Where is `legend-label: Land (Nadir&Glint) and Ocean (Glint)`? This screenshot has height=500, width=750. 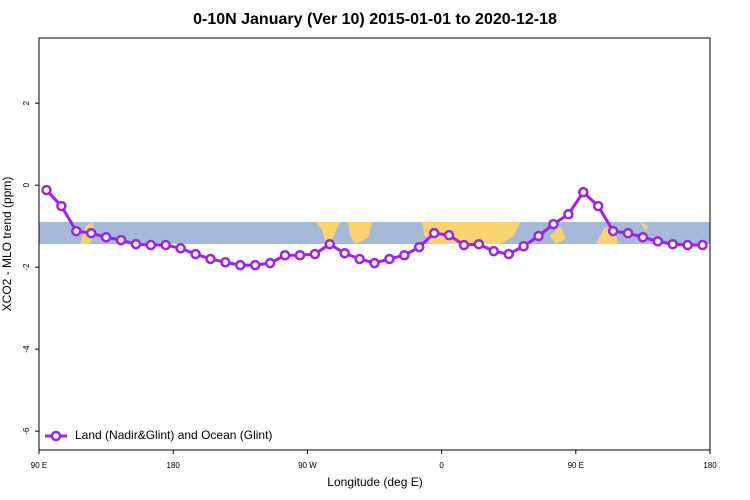 legend-label: Land (Nadir&Glint) and Ocean (Glint) is located at coordinates (173, 435).